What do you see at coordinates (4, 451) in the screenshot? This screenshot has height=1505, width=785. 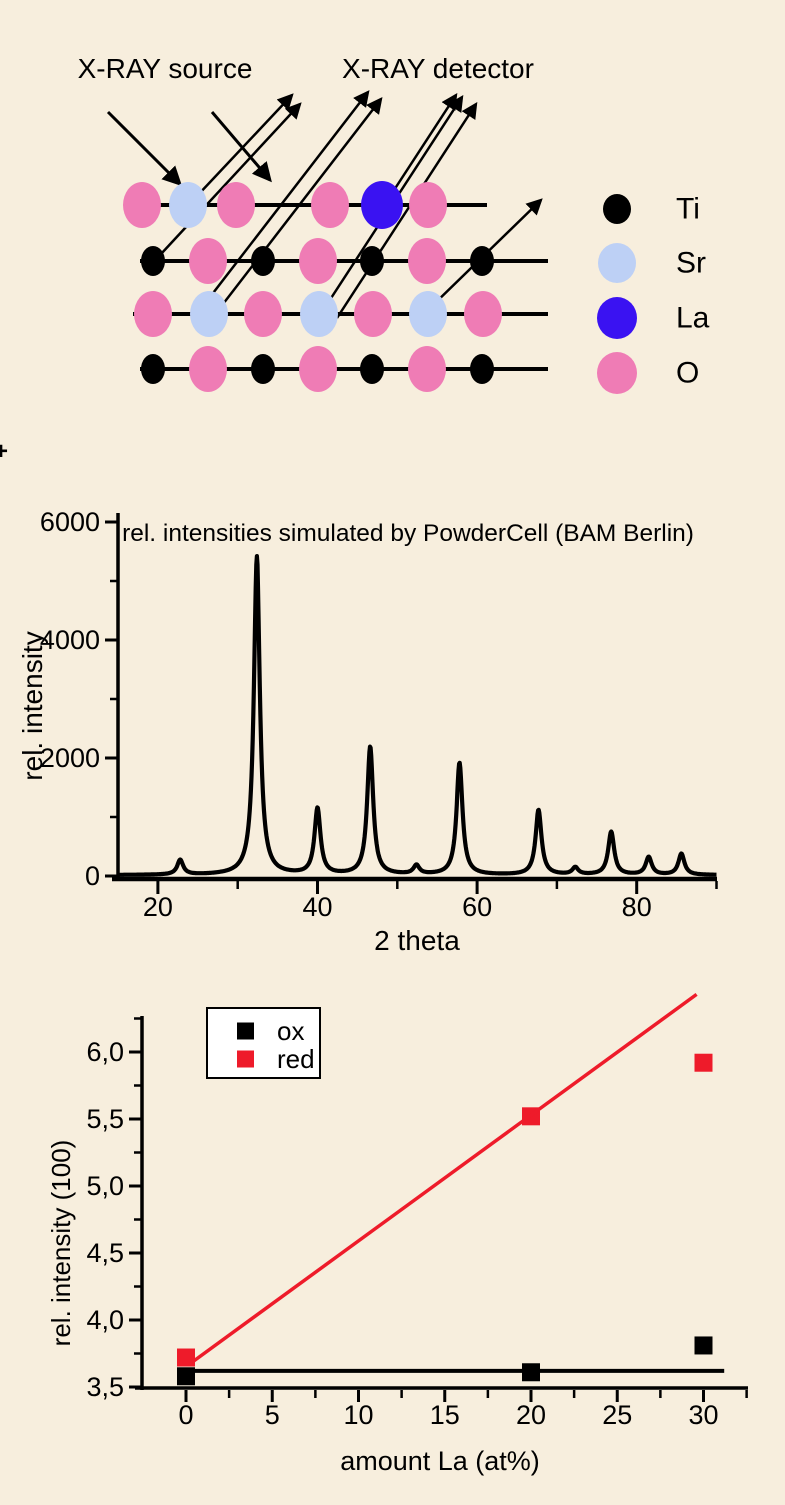 I see `corner-artifact-mark: +` at bounding box center [4, 451].